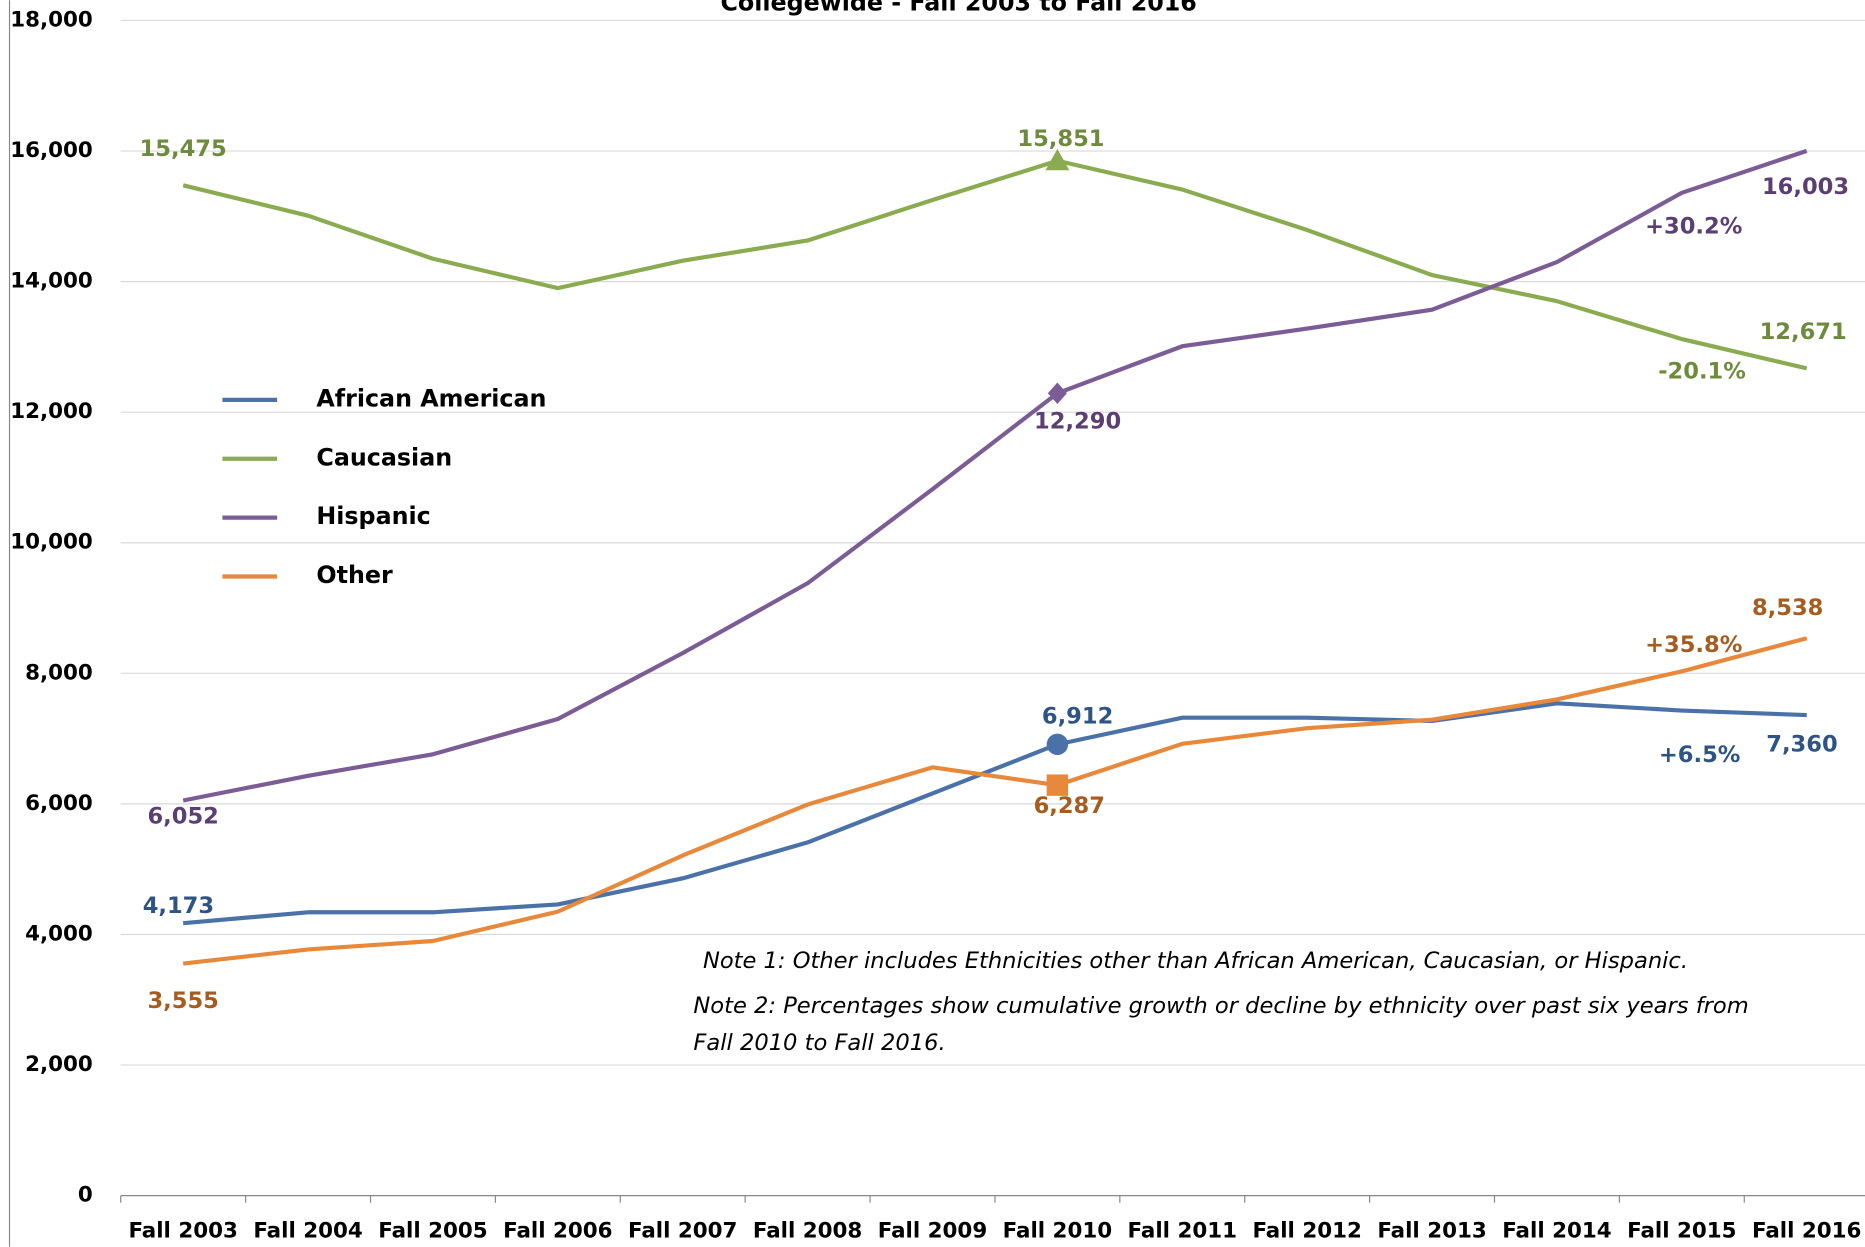 The width and height of the screenshot is (1865, 1247). What do you see at coordinates (1806, 1230) in the screenshot?
I see `x-tick-label: Fall 2016` at bounding box center [1806, 1230].